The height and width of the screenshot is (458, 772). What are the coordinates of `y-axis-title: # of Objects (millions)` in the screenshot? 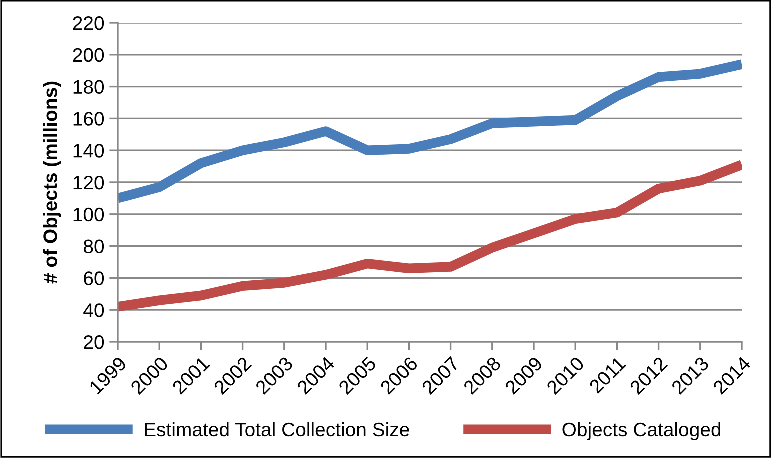 It's located at (52, 183).